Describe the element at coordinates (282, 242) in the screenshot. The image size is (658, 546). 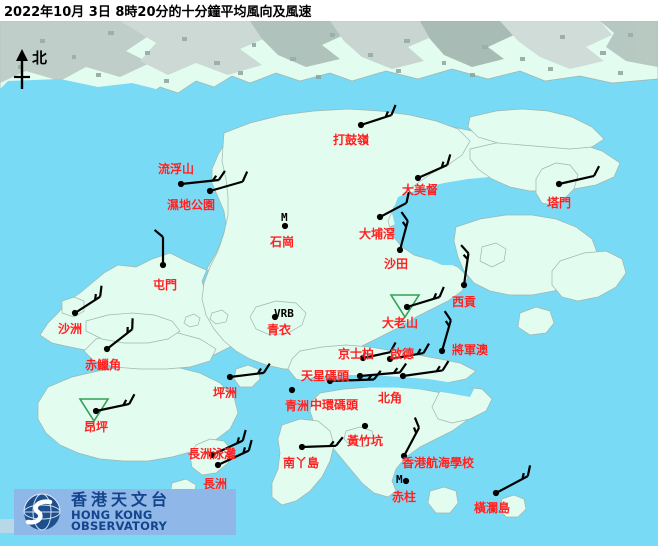
I see `station-label: 石崗` at that location.